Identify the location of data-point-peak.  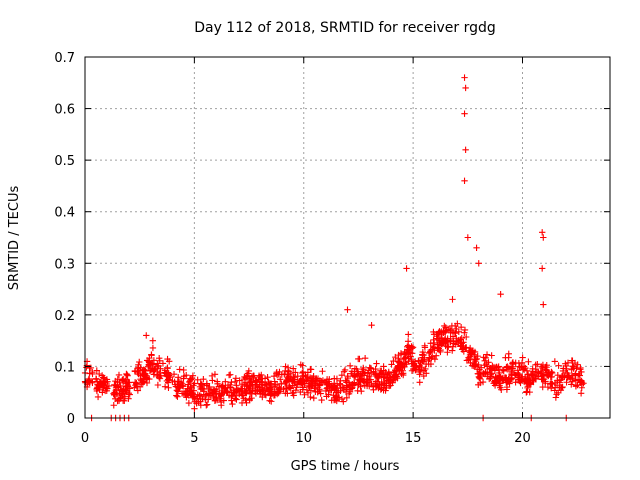
(464, 180).